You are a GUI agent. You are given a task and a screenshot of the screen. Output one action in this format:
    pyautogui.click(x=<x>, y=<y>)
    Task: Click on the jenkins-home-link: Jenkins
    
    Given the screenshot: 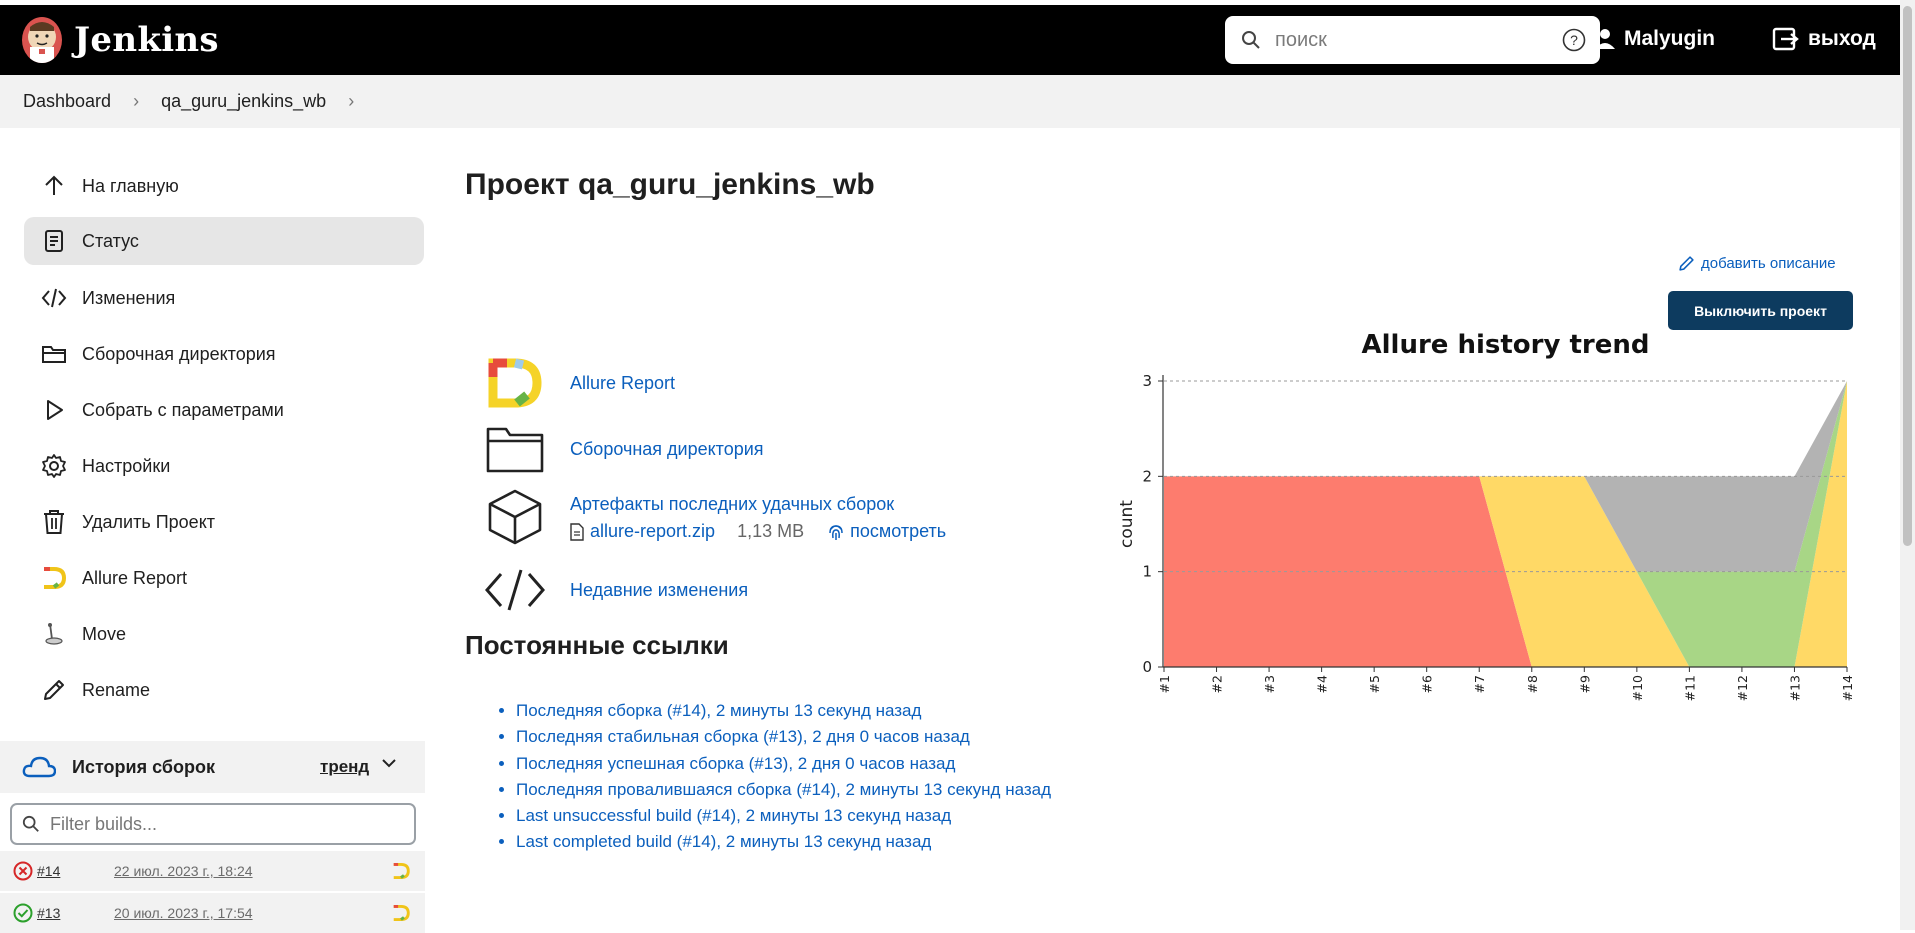 What is the action you would take?
    pyautogui.click(x=120, y=40)
    